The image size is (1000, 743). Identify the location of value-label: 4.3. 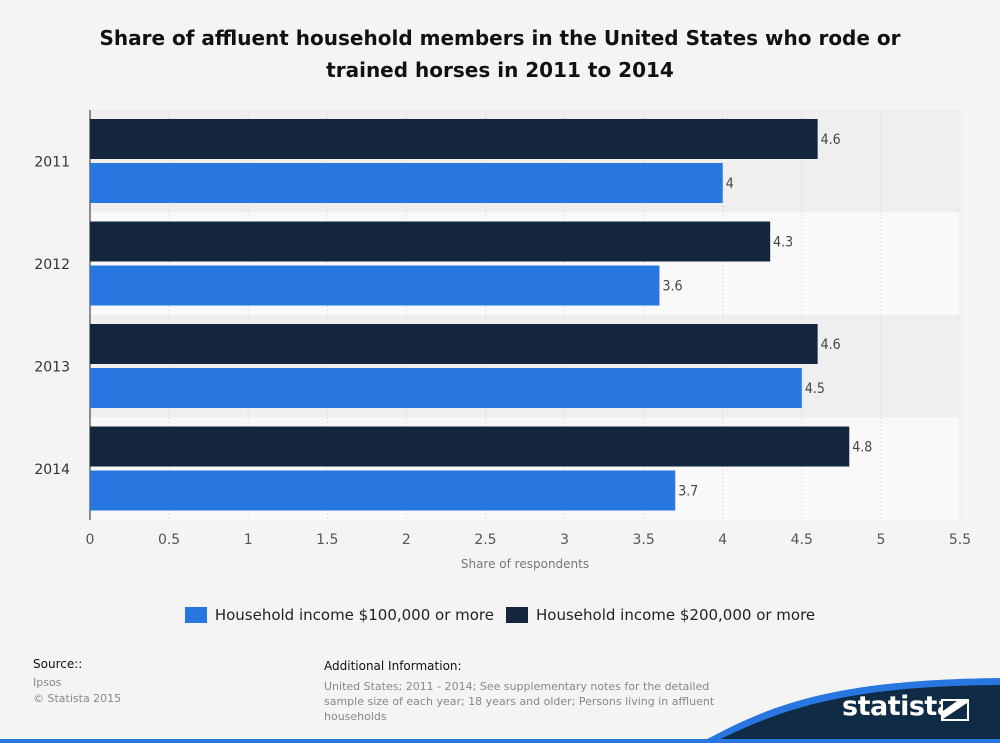
(783, 243).